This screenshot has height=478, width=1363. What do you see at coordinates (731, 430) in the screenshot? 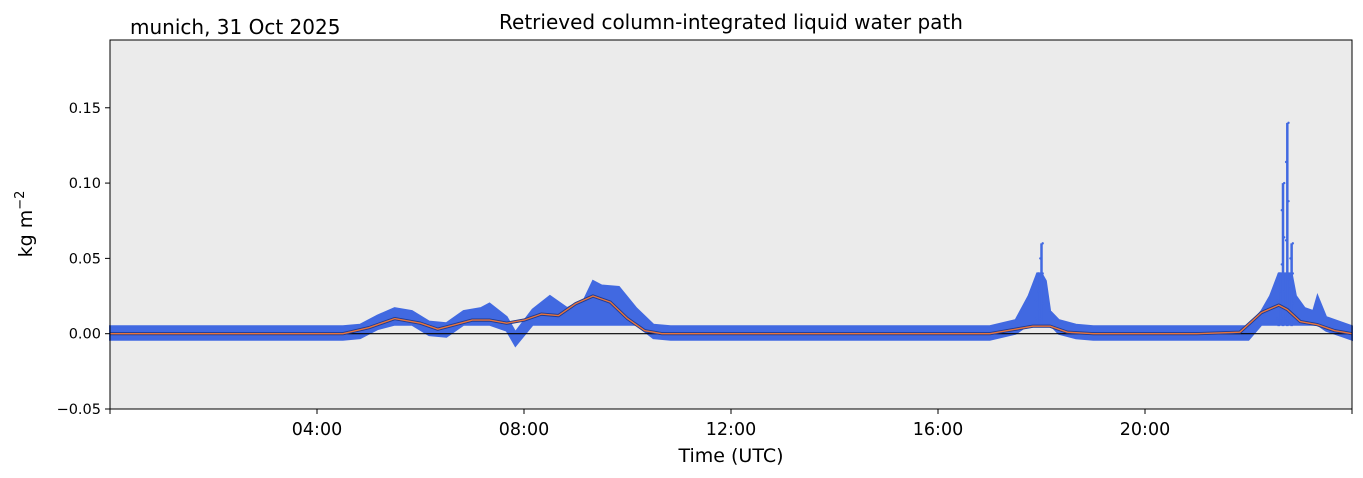
I see `x-tick-label: 12:00` at bounding box center [731, 430].